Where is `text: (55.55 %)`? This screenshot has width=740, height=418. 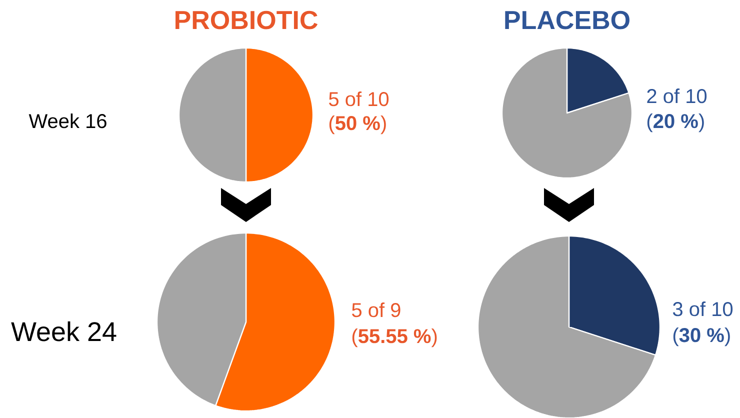
text: (55.55 %) is located at coordinates (394, 338).